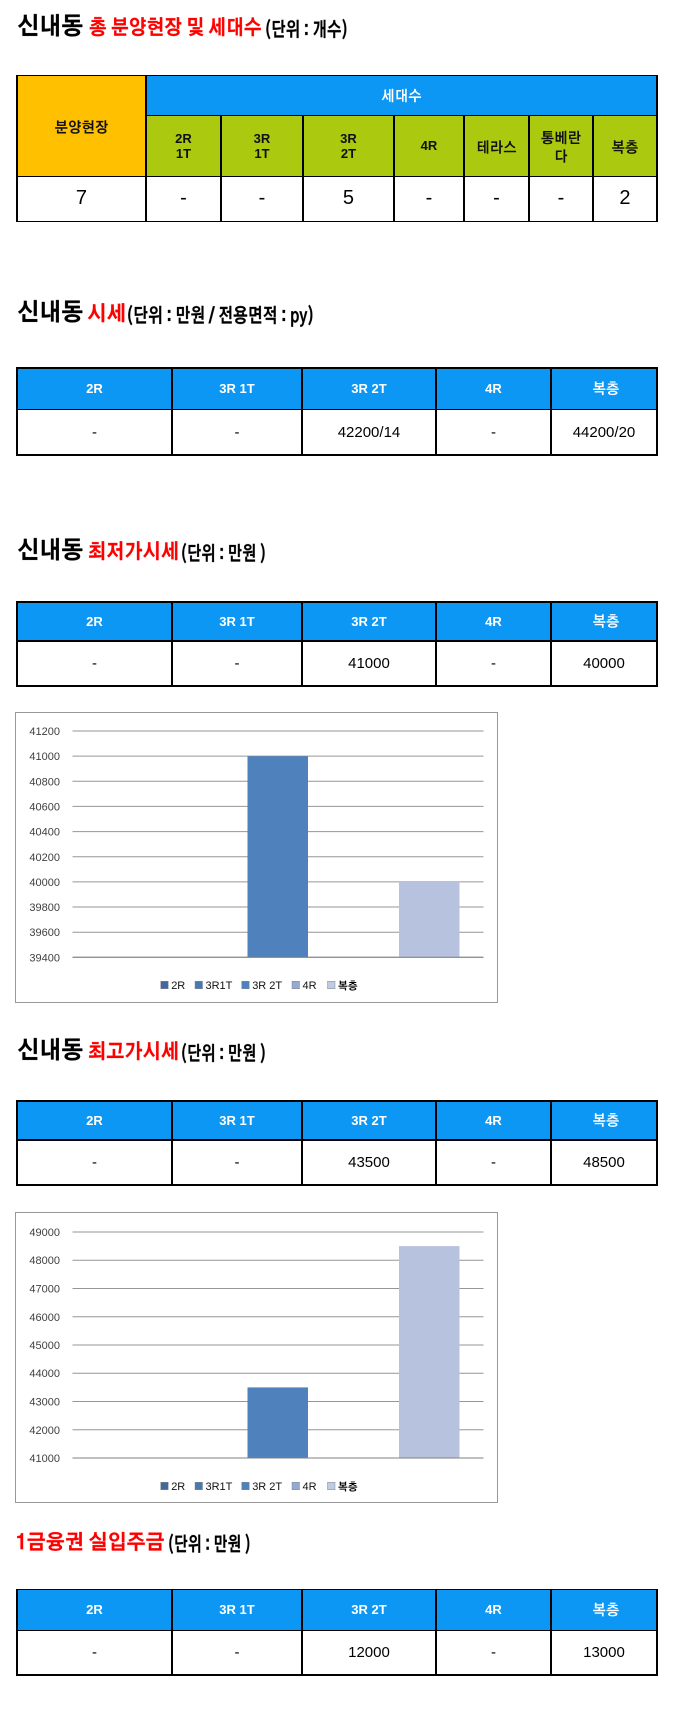 This screenshot has width=676, height=1727. What do you see at coordinates (44, 1290) in the screenshot?
I see `svg-text: 47000` at bounding box center [44, 1290].